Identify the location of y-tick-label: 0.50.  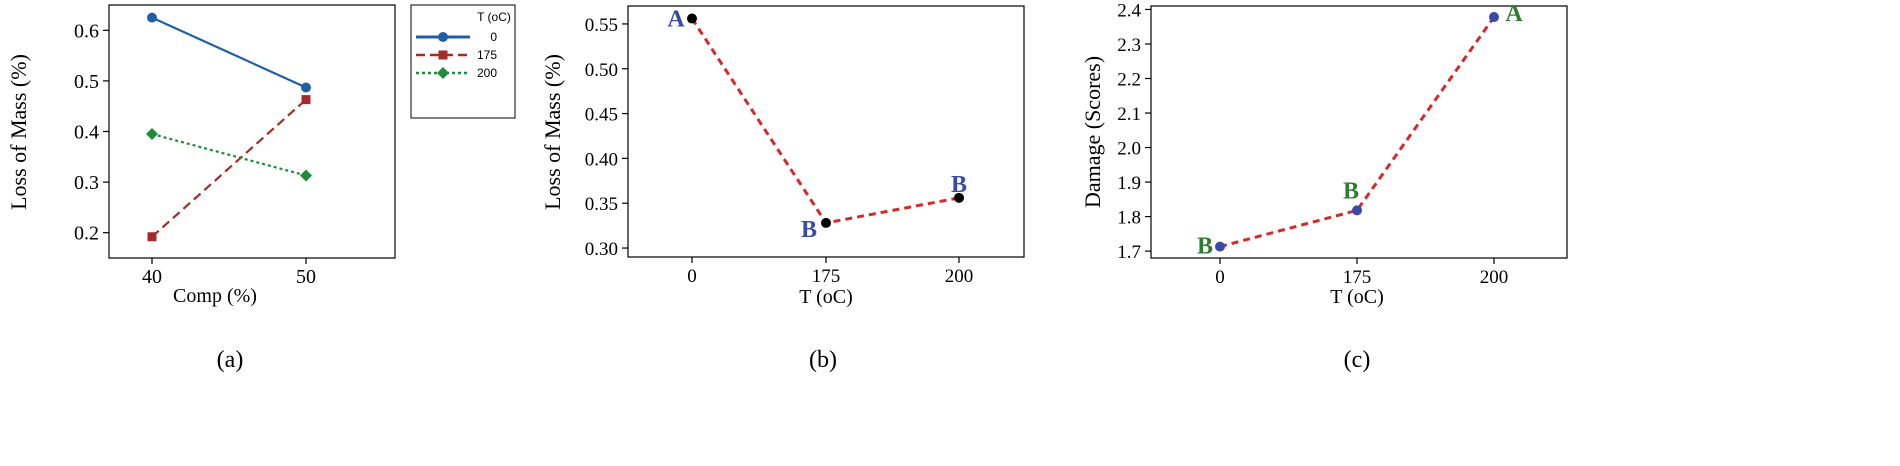
(601, 70).